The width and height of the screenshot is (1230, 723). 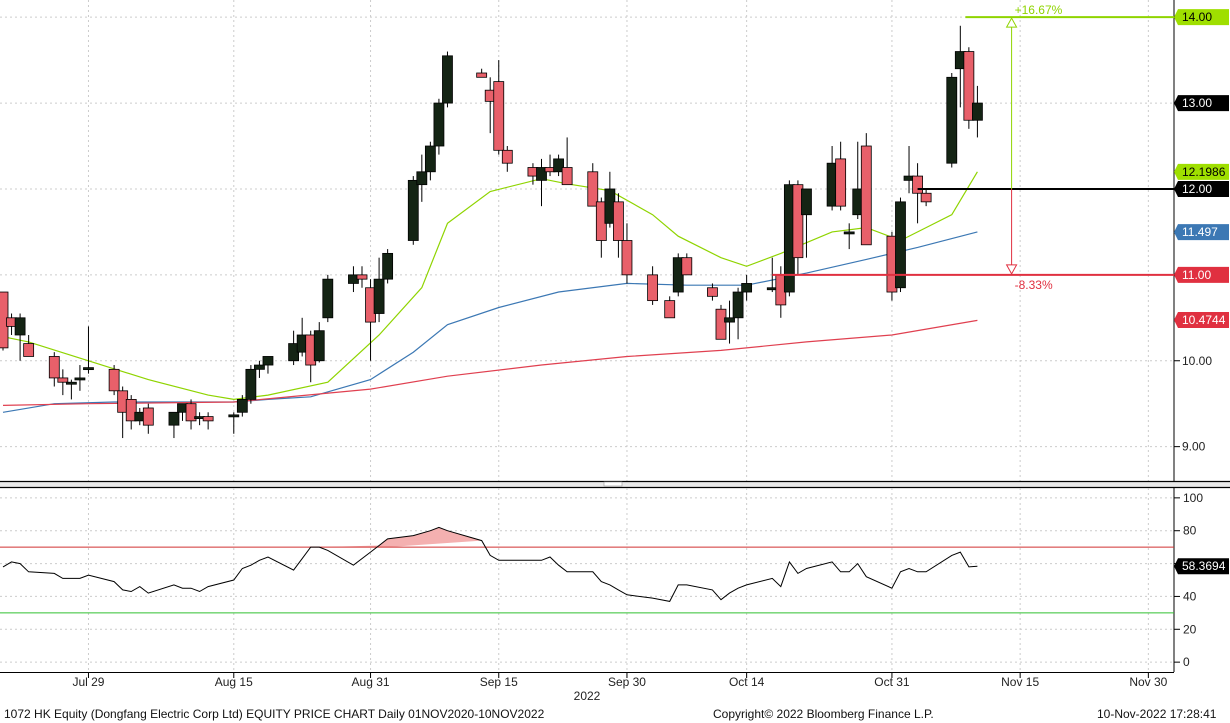 I want to click on price-tag: 12.00, so click(x=1201, y=188).